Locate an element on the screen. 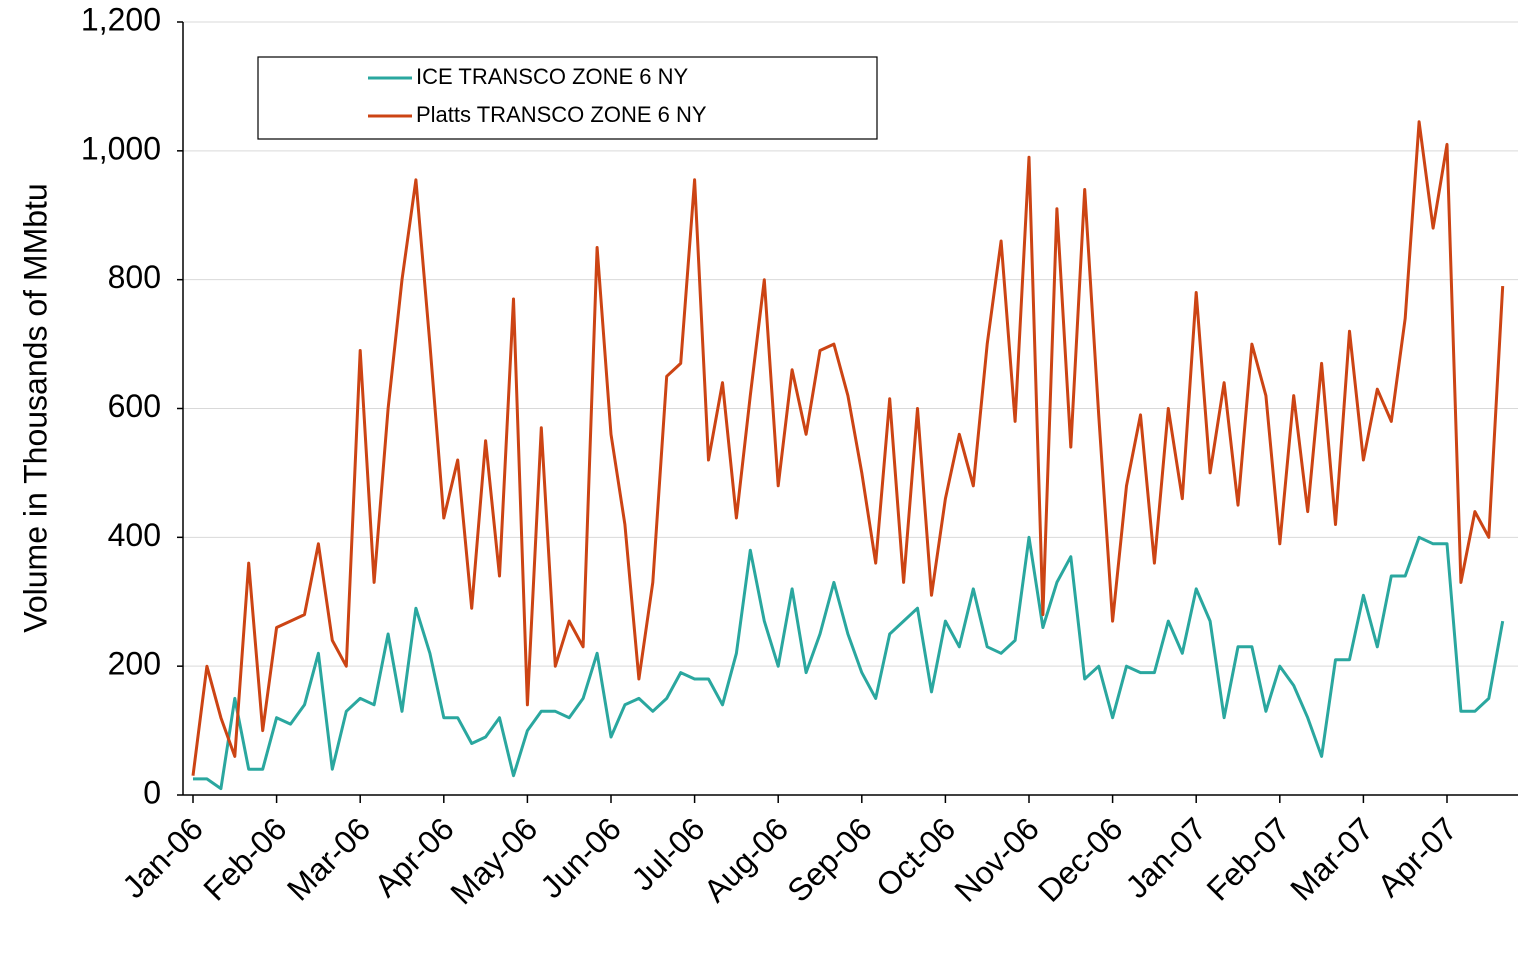 Image resolution: width=1518 pixels, height=956 pixels. x-tick-label: Mar-07 is located at coordinates (1331, 858).